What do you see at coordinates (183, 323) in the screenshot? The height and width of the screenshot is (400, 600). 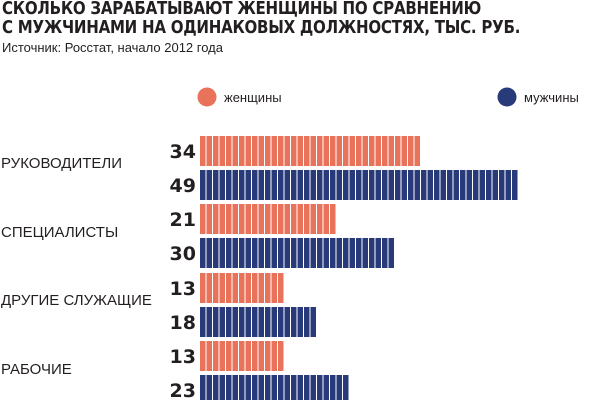 I see `value-label-other-employees-men: 18` at bounding box center [183, 323].